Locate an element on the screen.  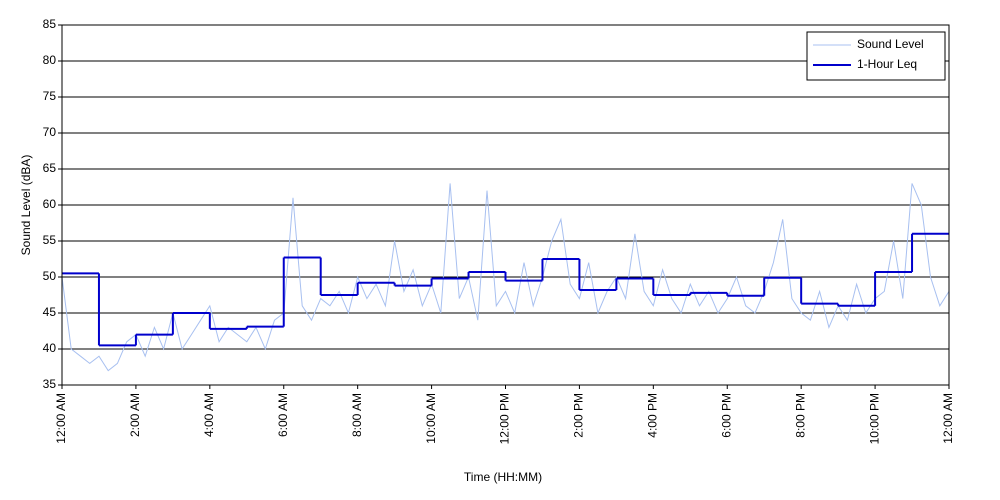
y-tick-label: 60 is located at coordinates (50, 204).